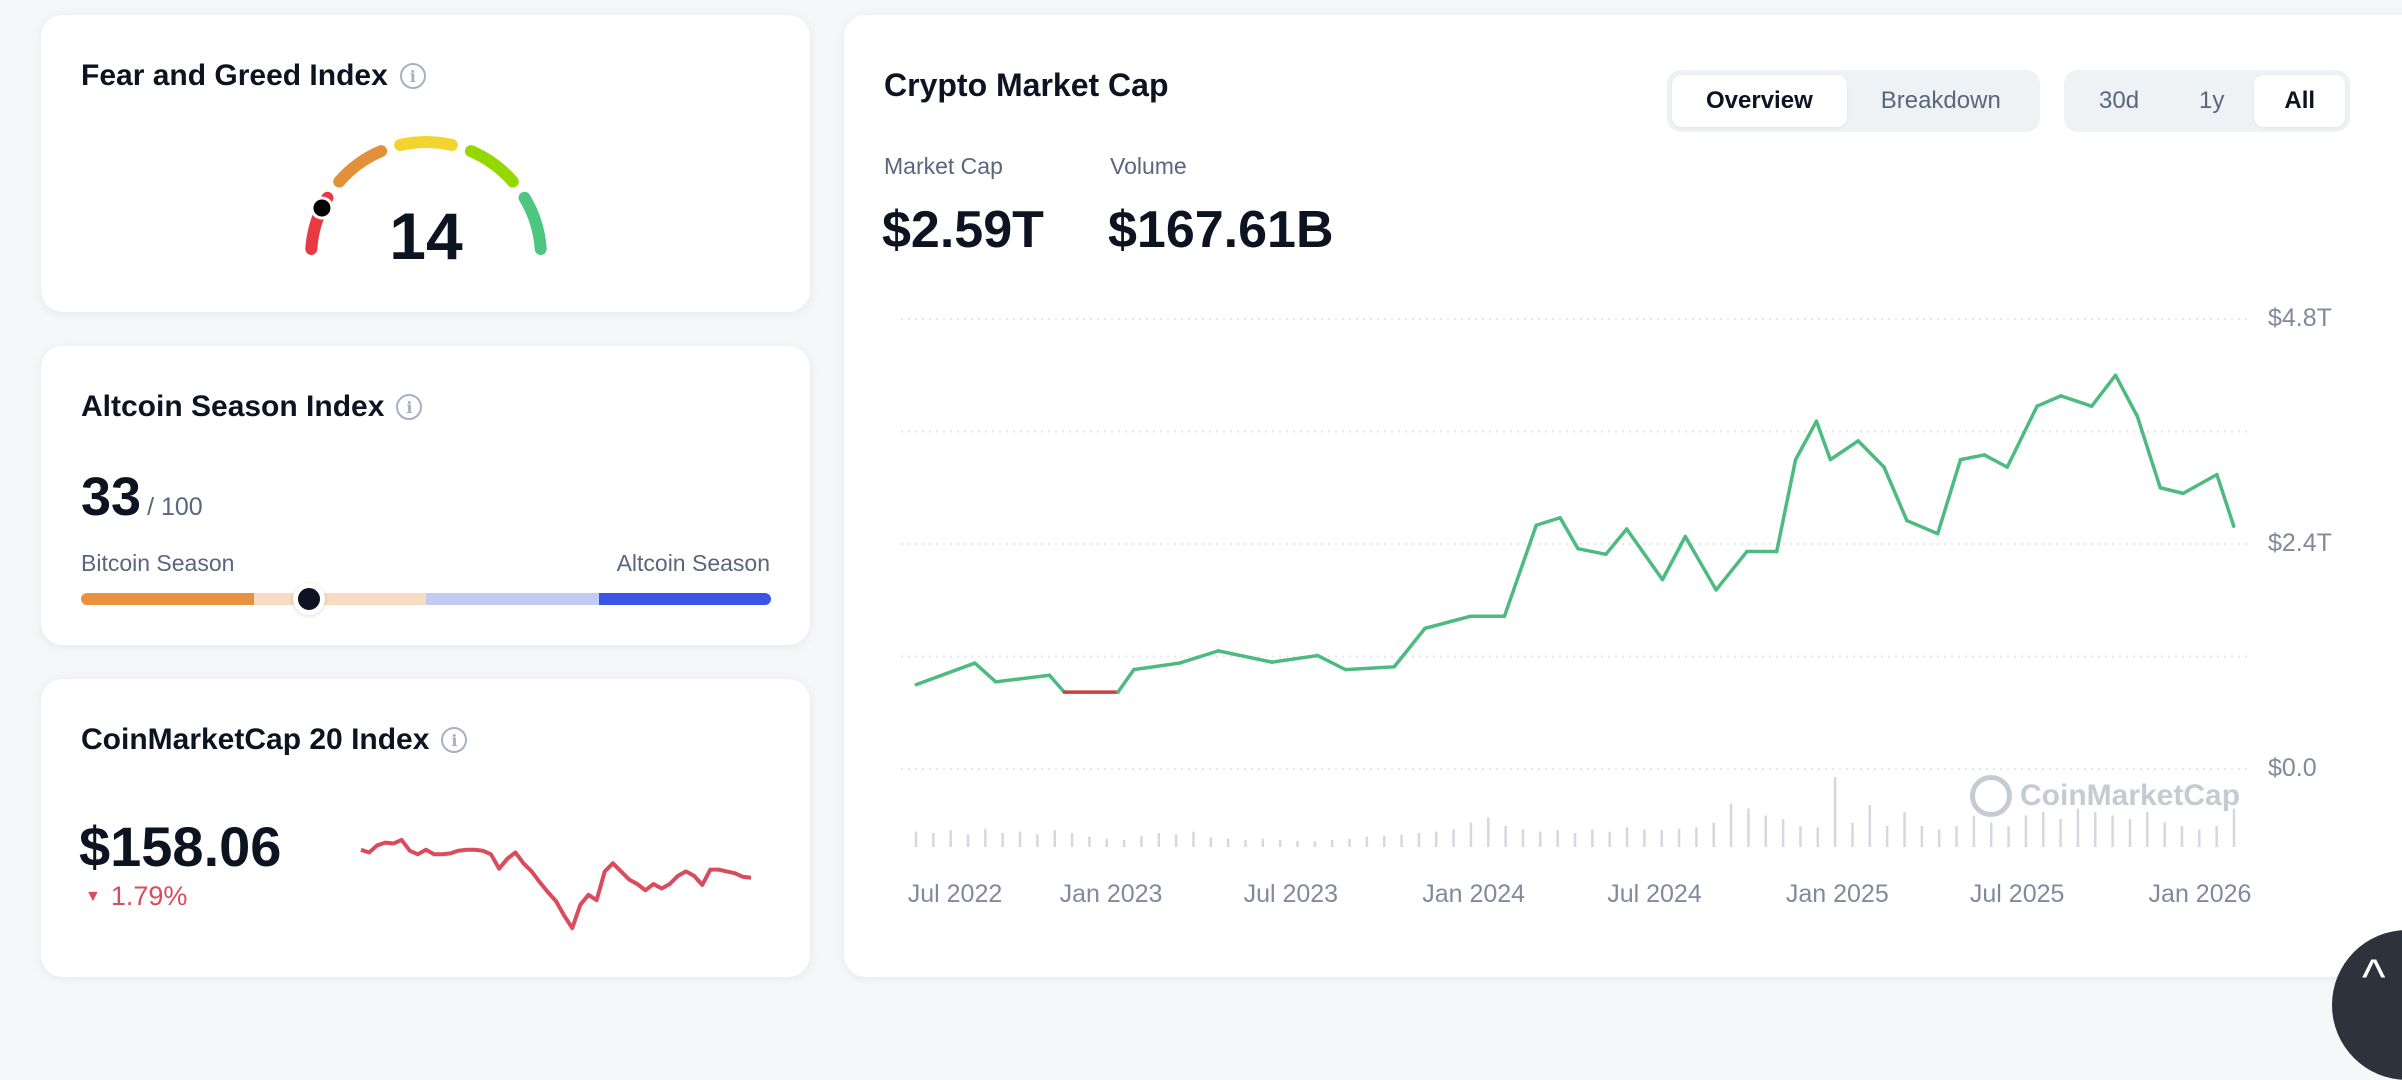 Image resolution: width=2402 pixels, height=1080 pixels. What do you see at coordinates (1111, 894) in the screenshot?
I see `x-tick-label: Jan 2023` at bounding box center [1111, 894].